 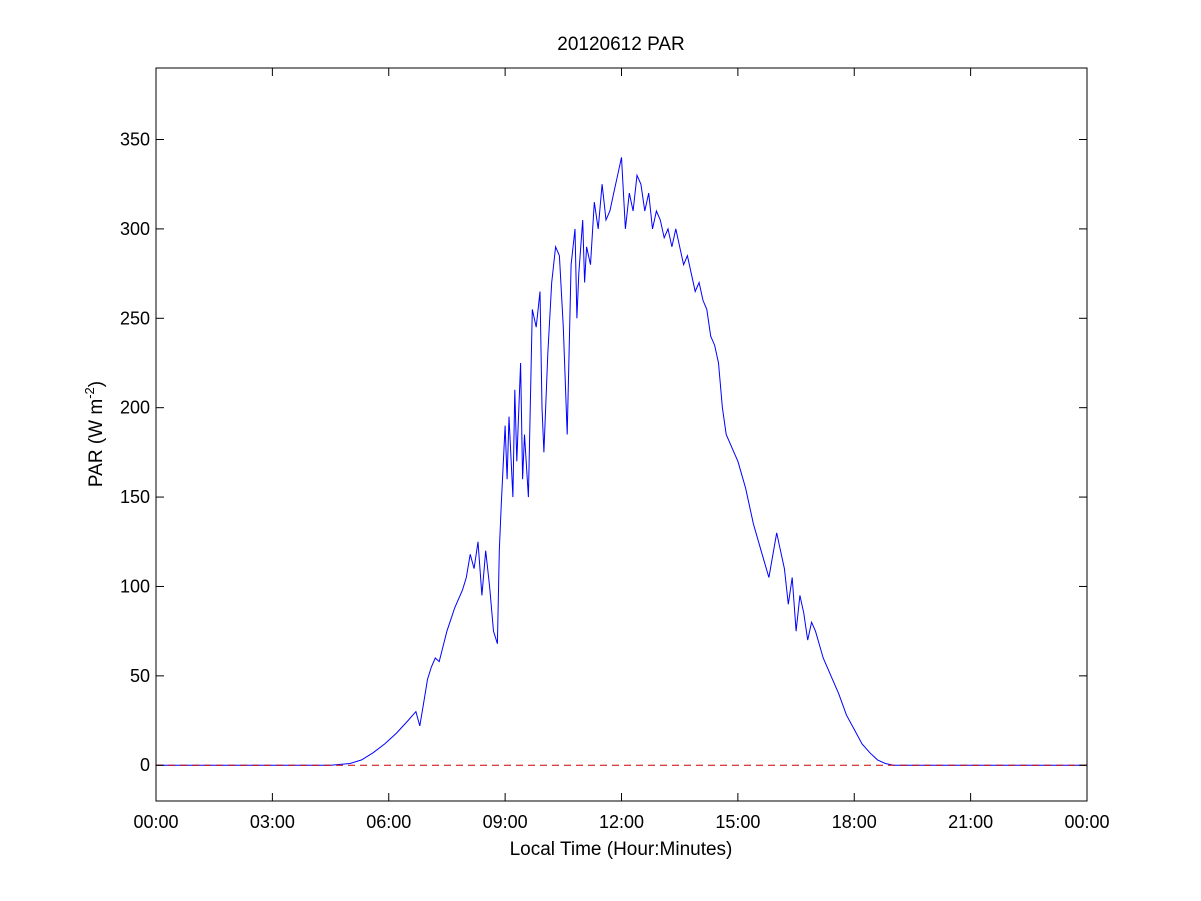 What do you see at coordinates (145, 765) in the screenshot?
I see `y-tick-label: 0` at bounding box center [145, 765].